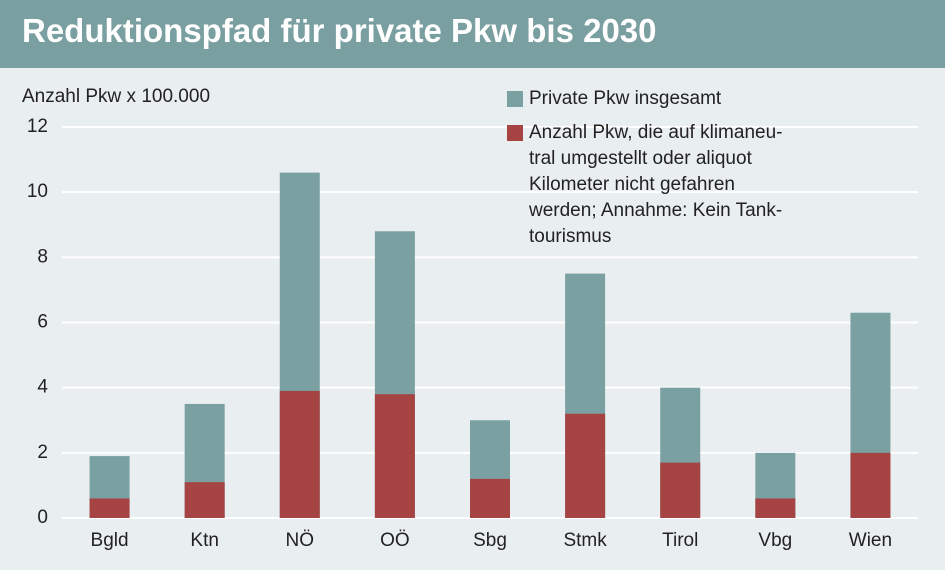 The width and height of the screenshot is (945, 570). What do you see at coordinates (42, 387) in the screenshot?
I see `y-tick-label: 4` at bounding box center [42, 387].